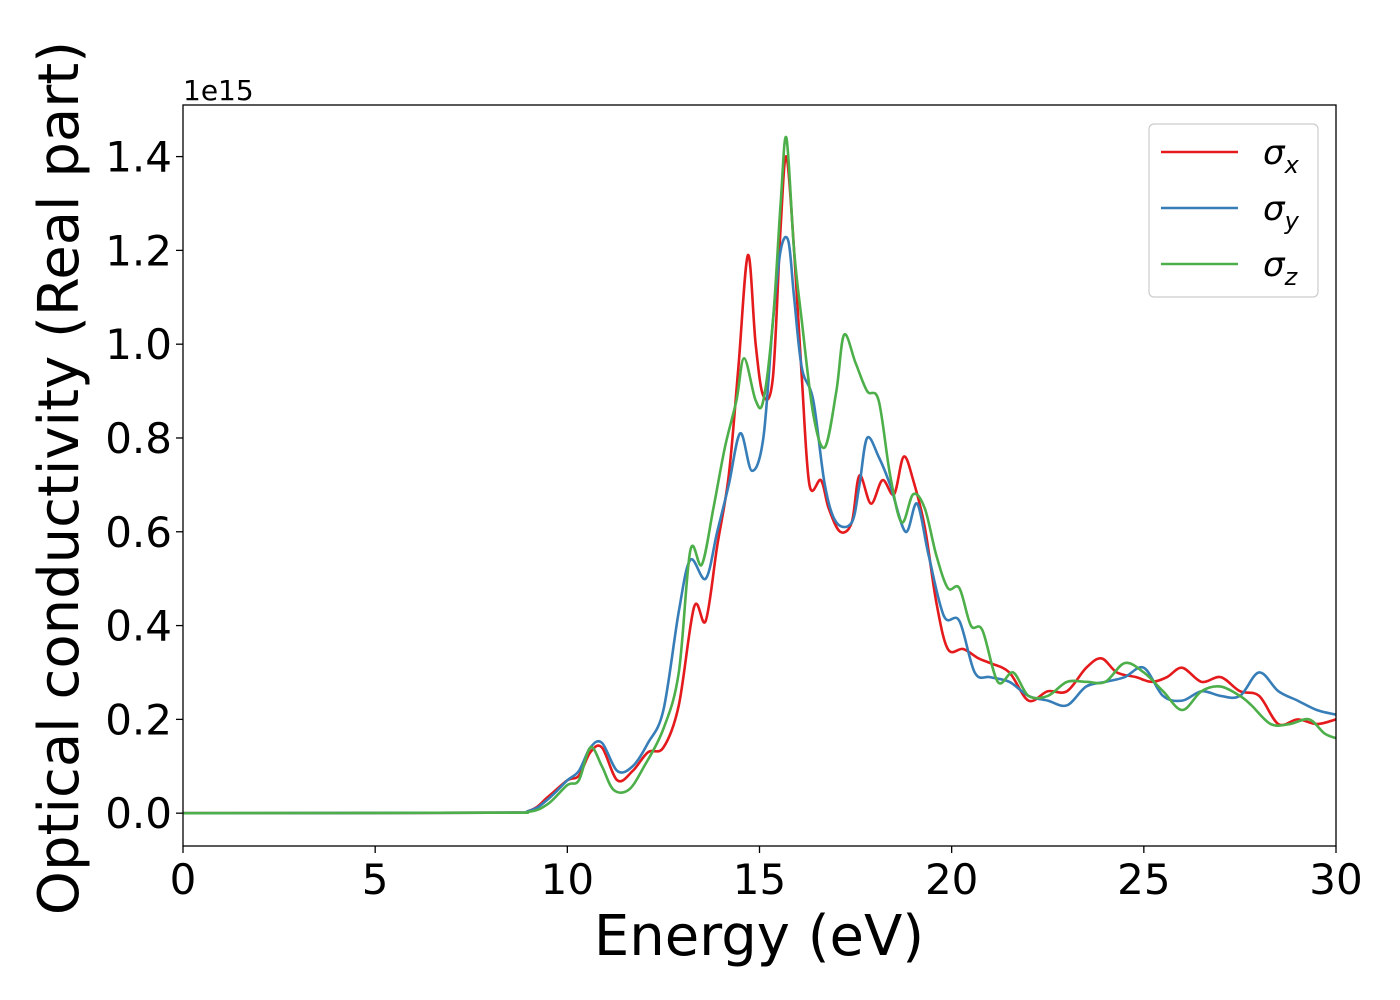 This screenshot has width=1400, height=1000. I want to click on y-tick-label: 0.4, so click(138, 626).